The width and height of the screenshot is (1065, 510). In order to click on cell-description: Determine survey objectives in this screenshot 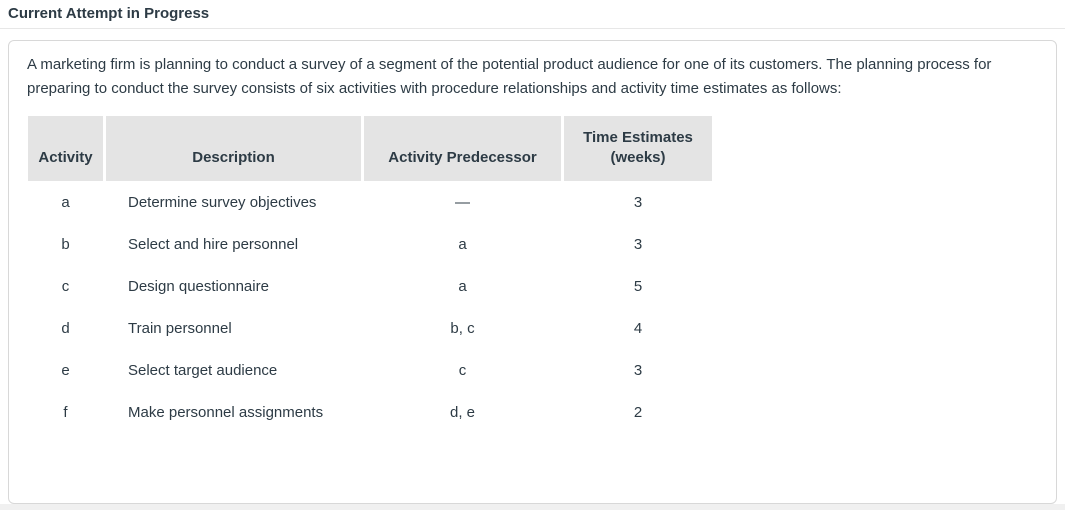, I will do `click(233, 202)`.